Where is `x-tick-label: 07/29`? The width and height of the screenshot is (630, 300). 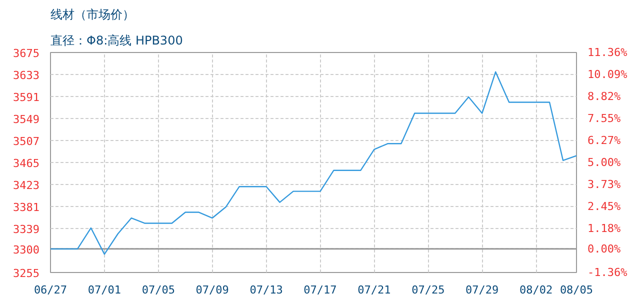 x-tick-label: 07/29 is located at coordinates (482, 290).